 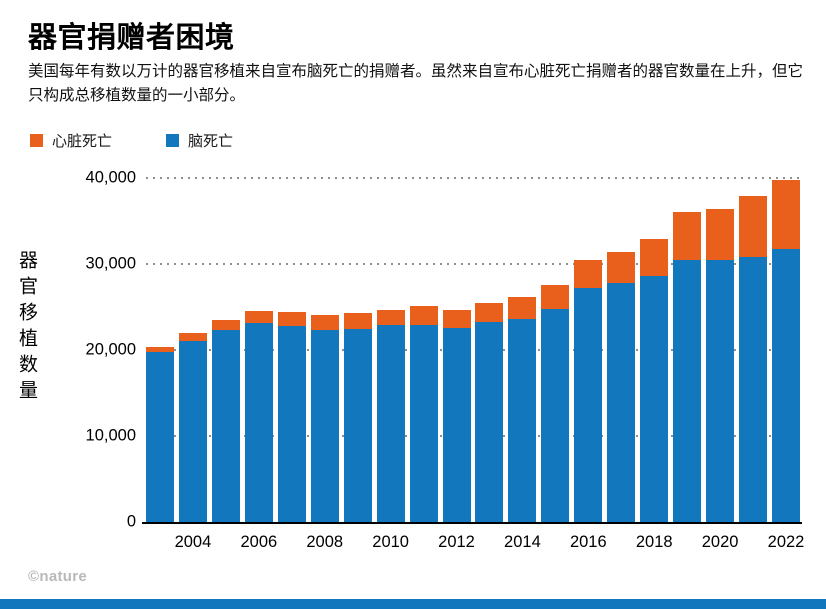 I want to click on y-tick-30000: 30,000, so click(x=110, y=263).